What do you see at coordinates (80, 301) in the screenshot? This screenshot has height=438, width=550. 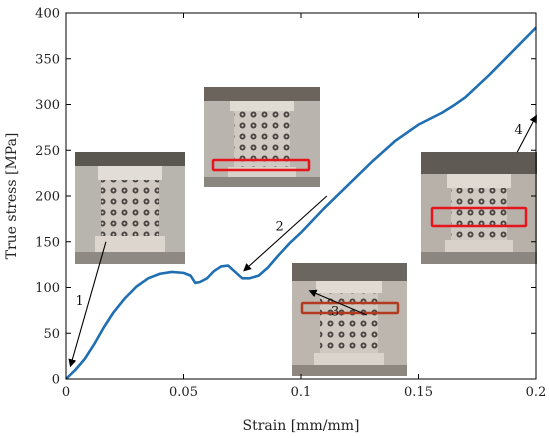 I see `annotation-label-1: 1` at bounding box center [80, 301].